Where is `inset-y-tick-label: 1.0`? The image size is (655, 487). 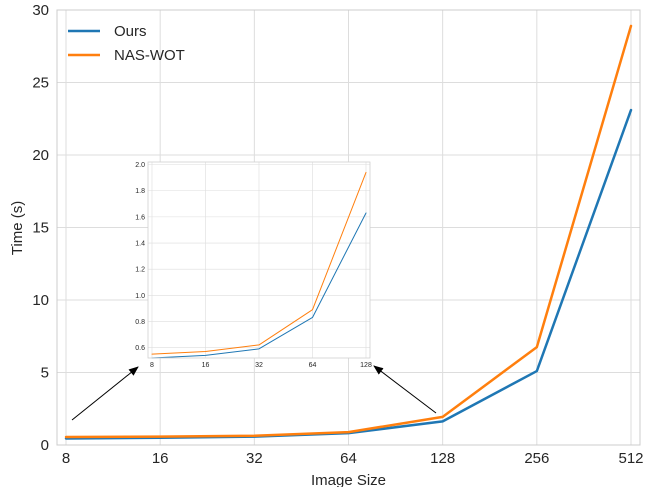
inset-y-tick-label: 1.0 is located at coordinates (140, 296).